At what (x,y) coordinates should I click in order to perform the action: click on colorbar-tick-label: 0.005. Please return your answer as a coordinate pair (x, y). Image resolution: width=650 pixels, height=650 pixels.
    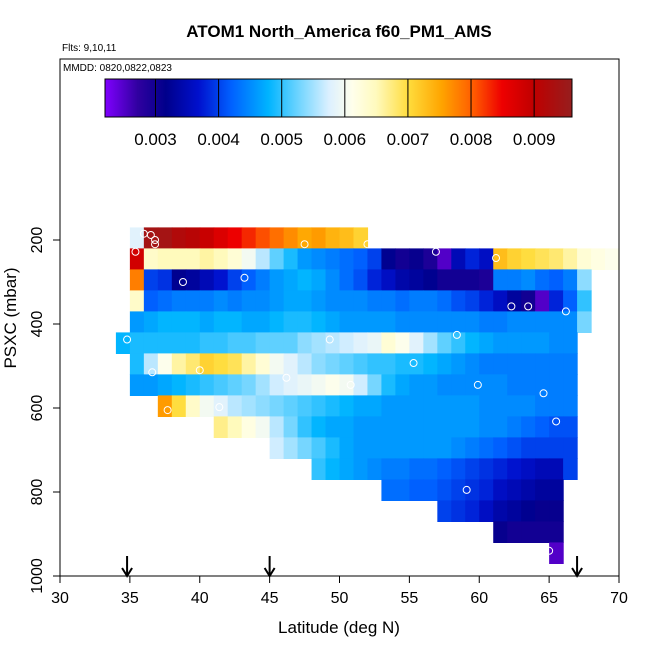
    Looking at the image, I should click on (281, 139).